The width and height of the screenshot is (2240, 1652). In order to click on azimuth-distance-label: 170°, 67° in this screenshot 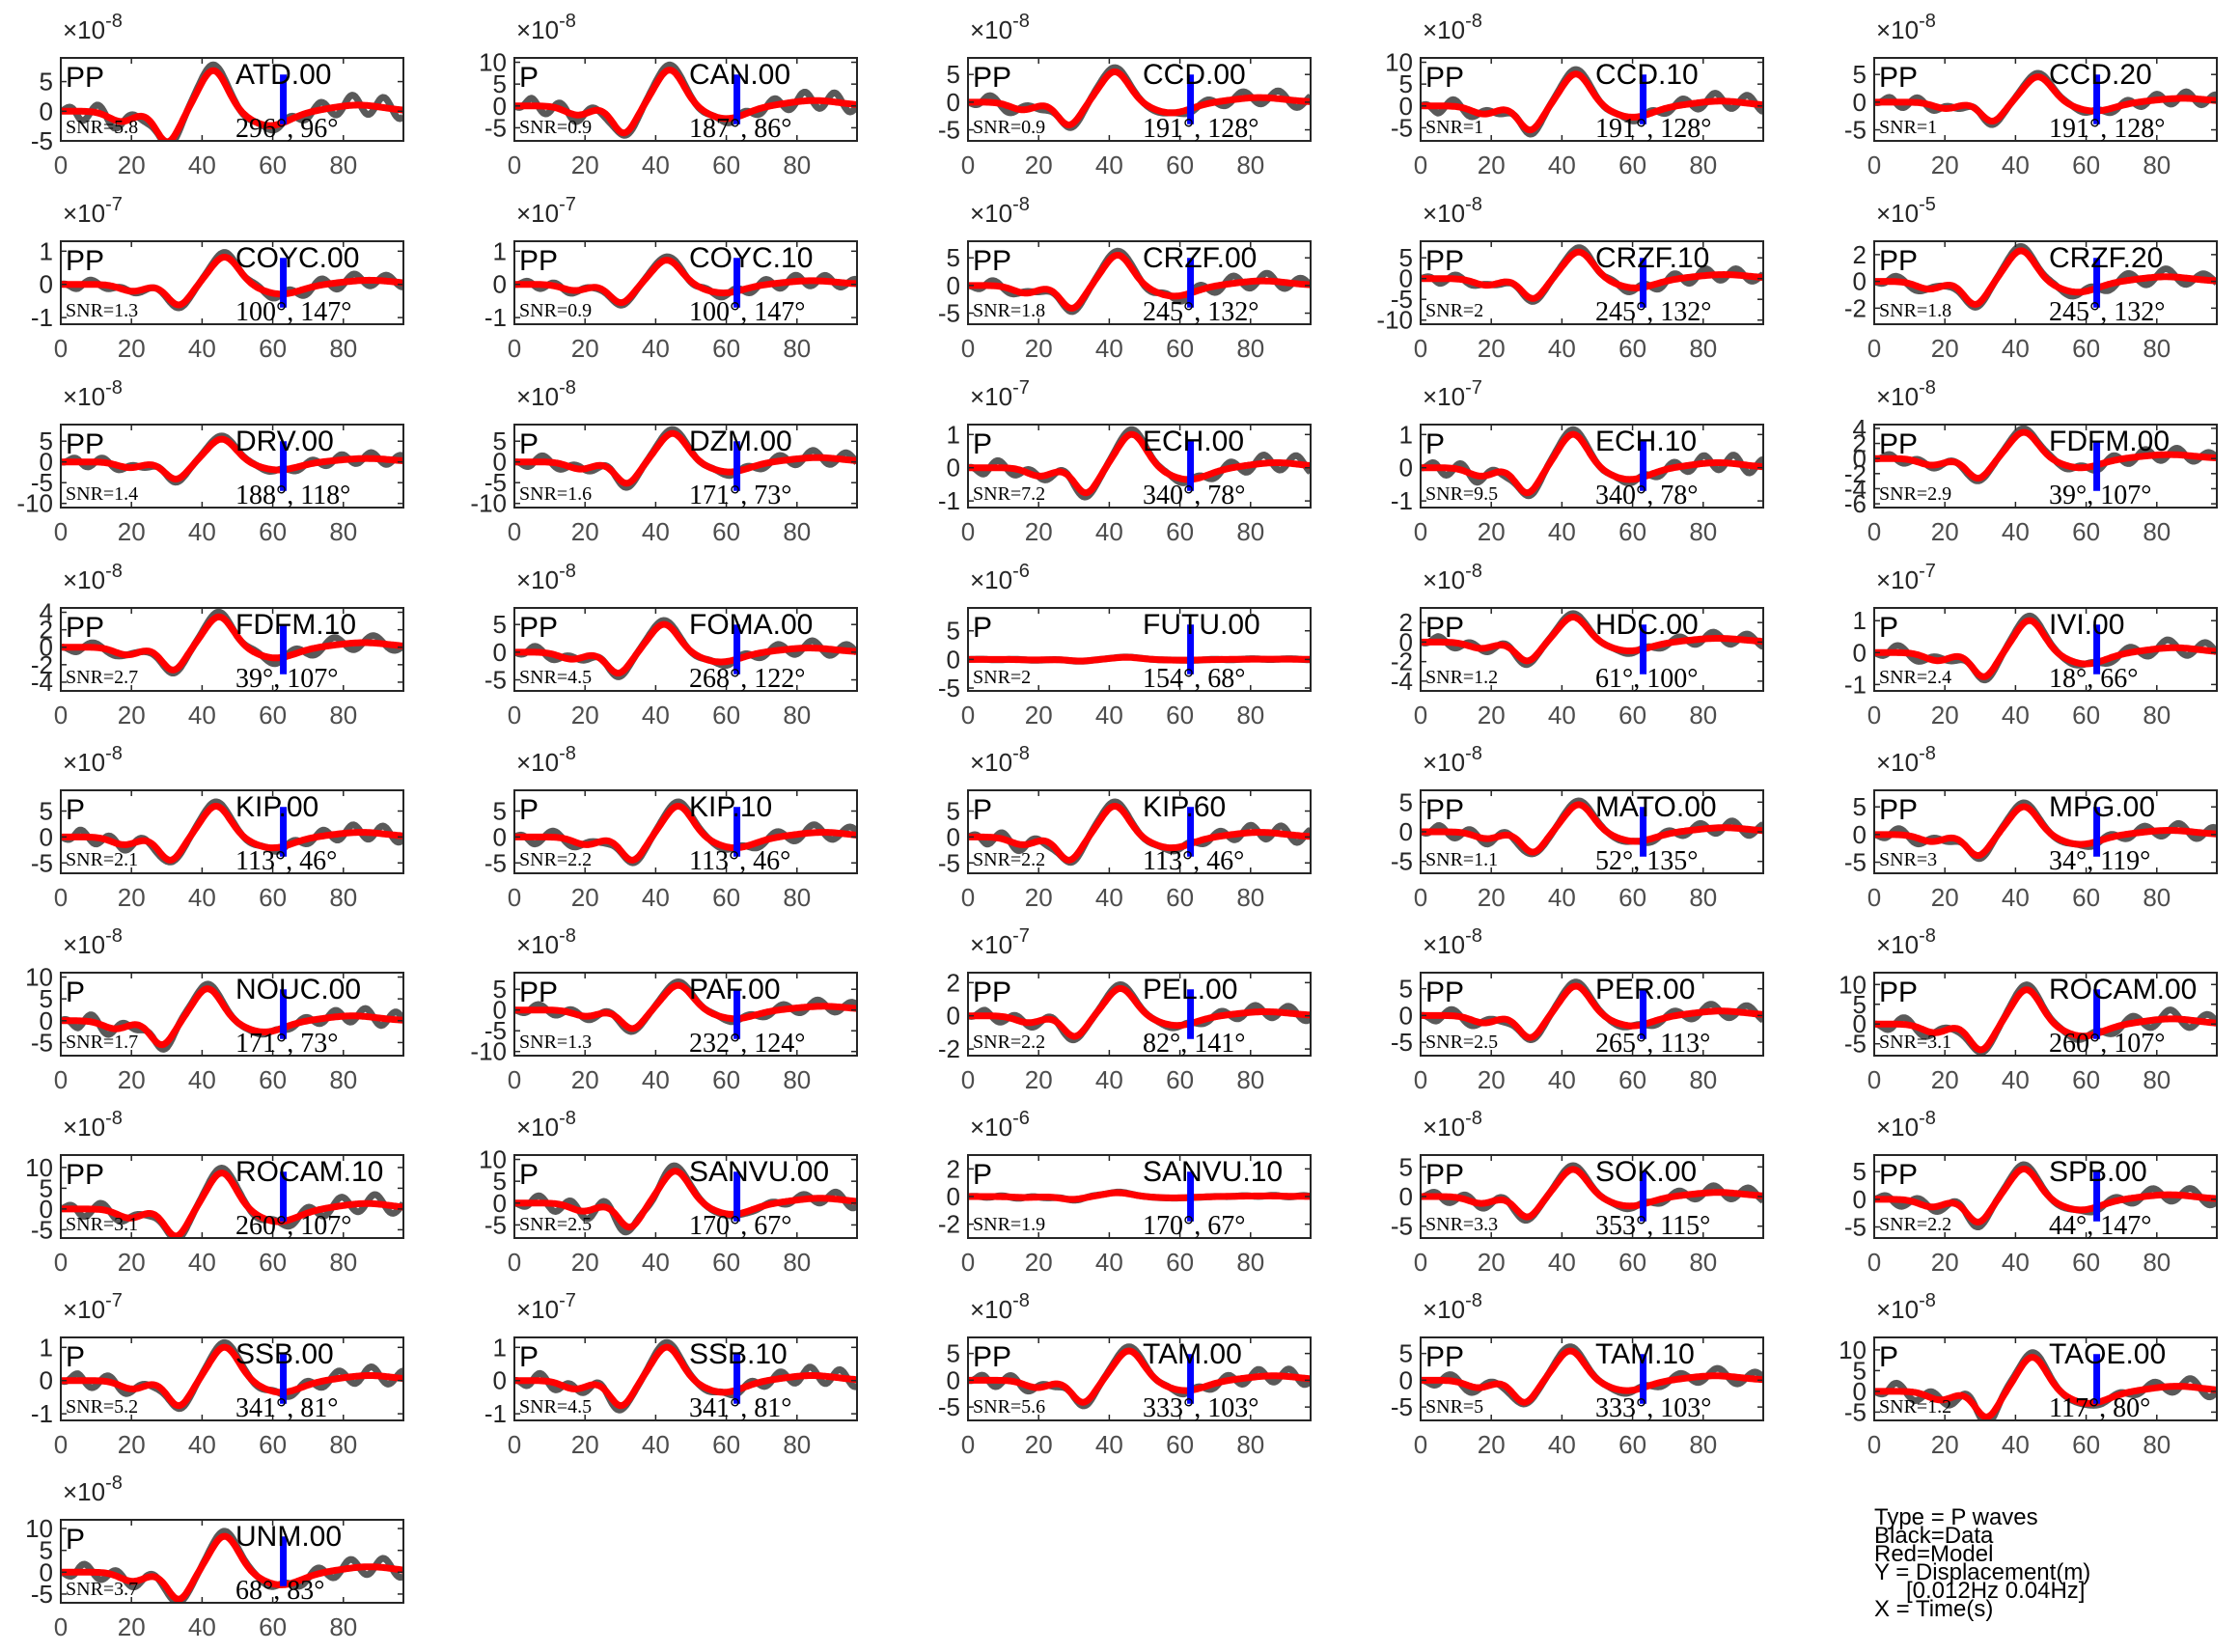, I will do `click(1194, 1226)`.